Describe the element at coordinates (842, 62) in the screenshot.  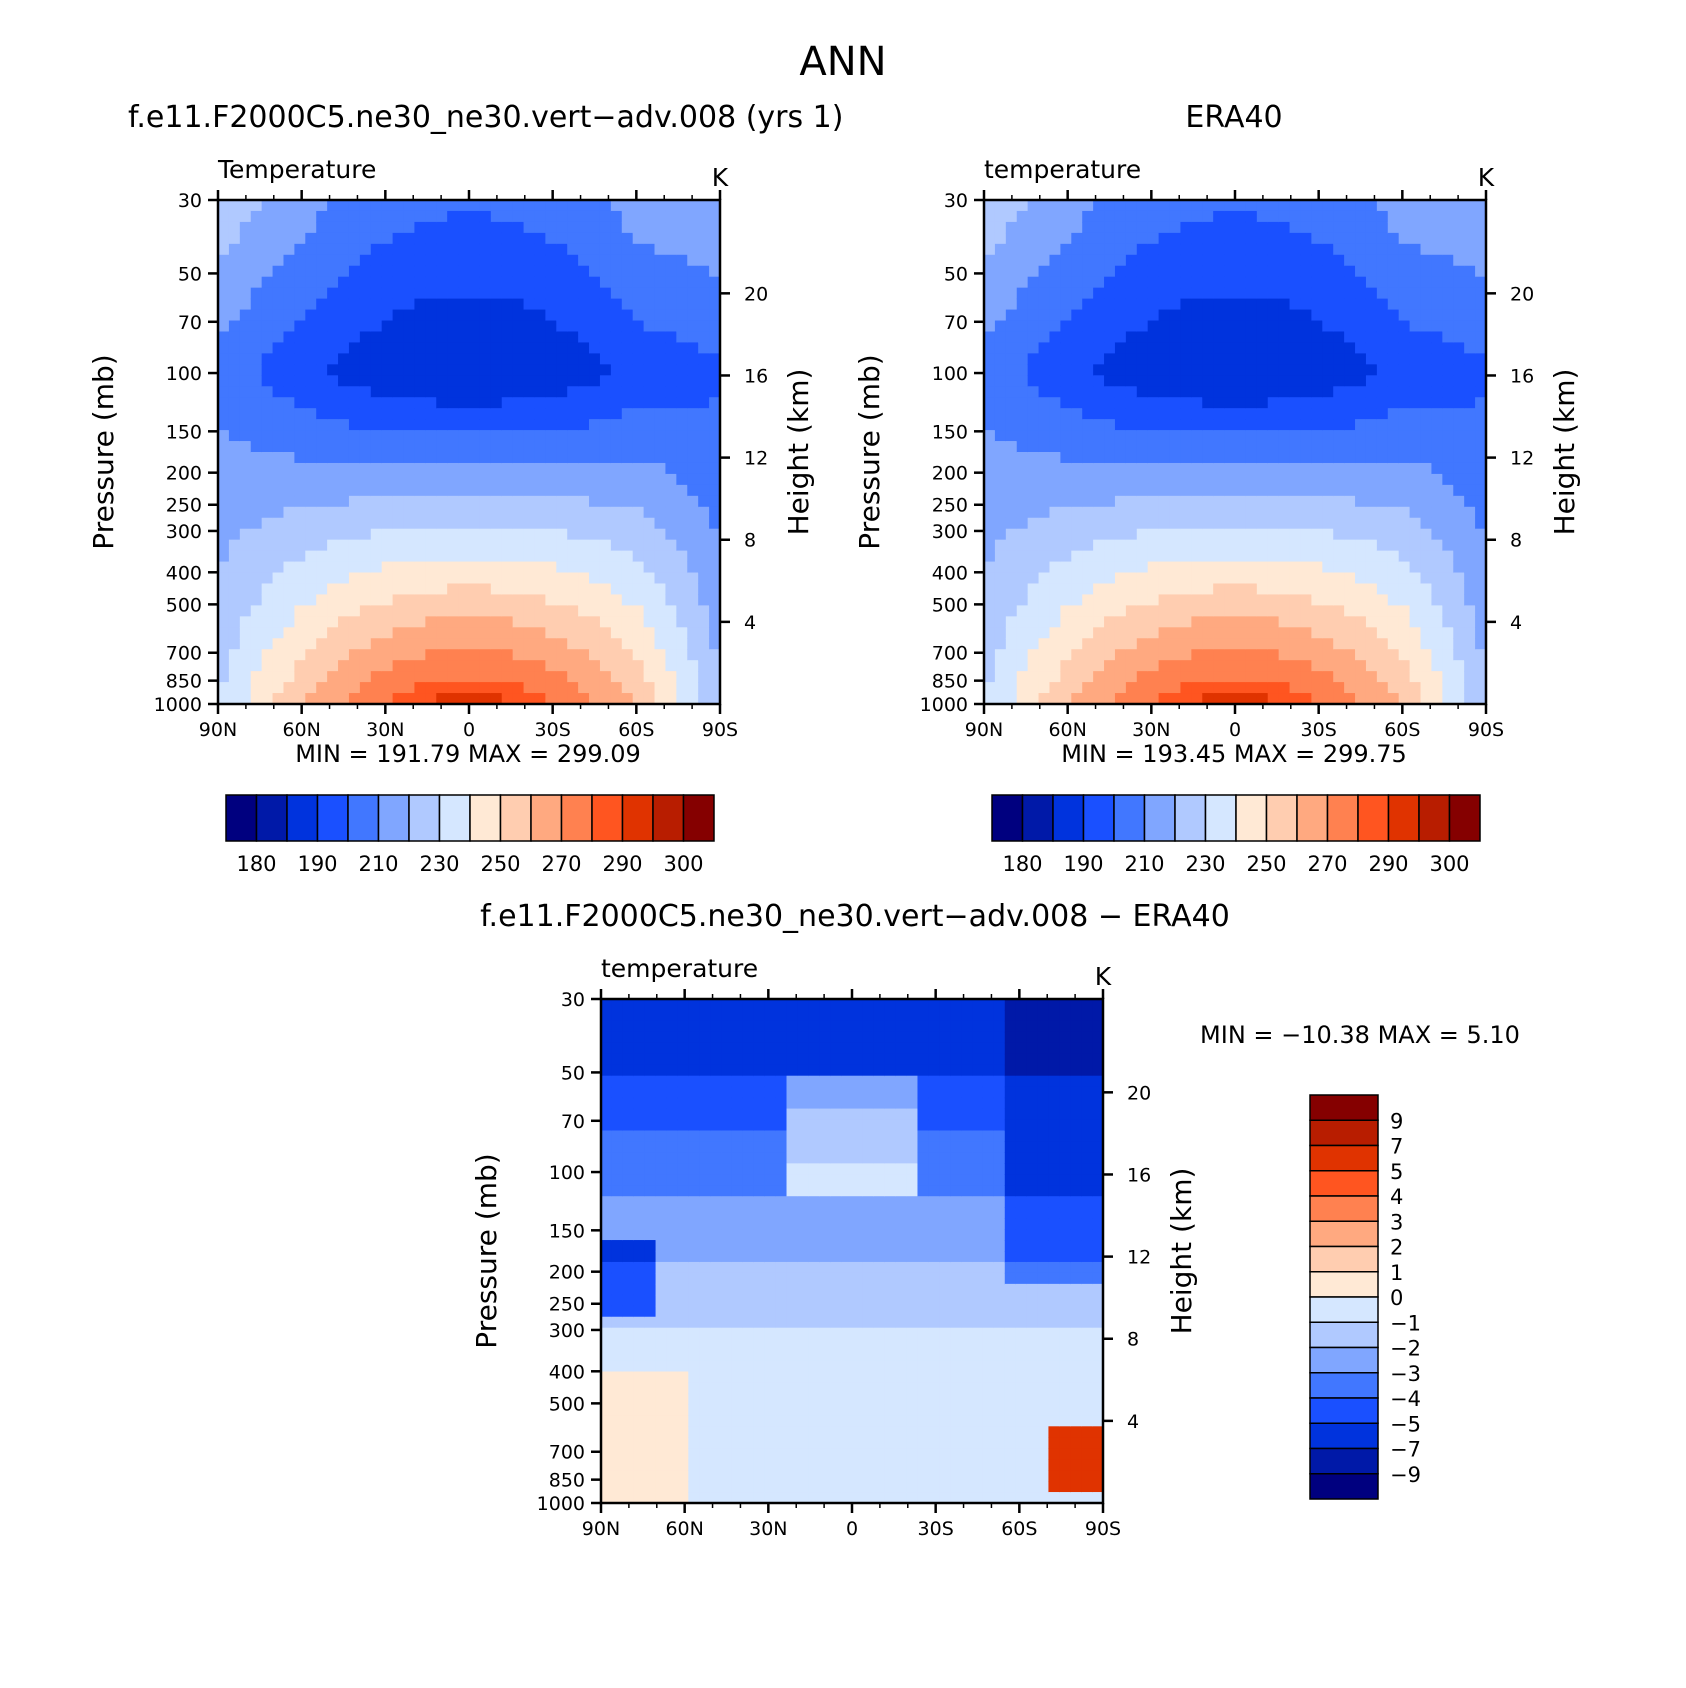
I see `page-title: ANN` at that location.